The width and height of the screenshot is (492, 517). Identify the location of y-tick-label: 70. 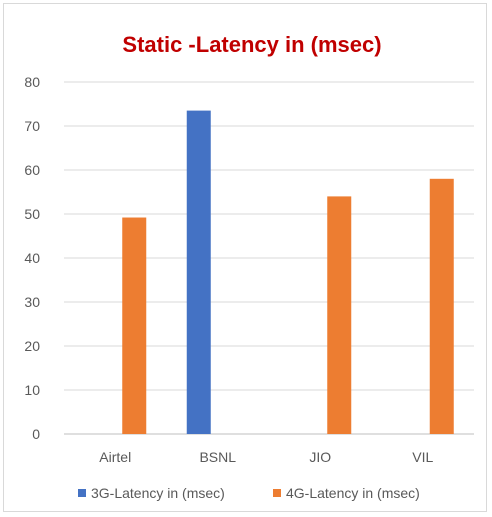
(32, 126).